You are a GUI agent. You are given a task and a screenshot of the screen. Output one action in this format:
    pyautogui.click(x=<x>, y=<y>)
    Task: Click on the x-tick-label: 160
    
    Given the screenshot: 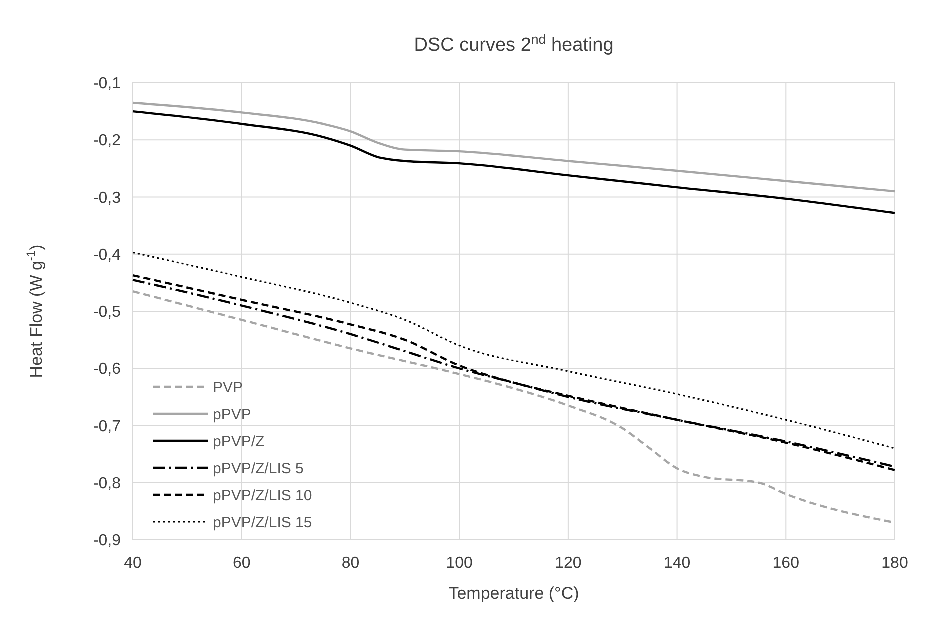 What is the action you would take?
    pyautogui.click(x=786, y=563)
    